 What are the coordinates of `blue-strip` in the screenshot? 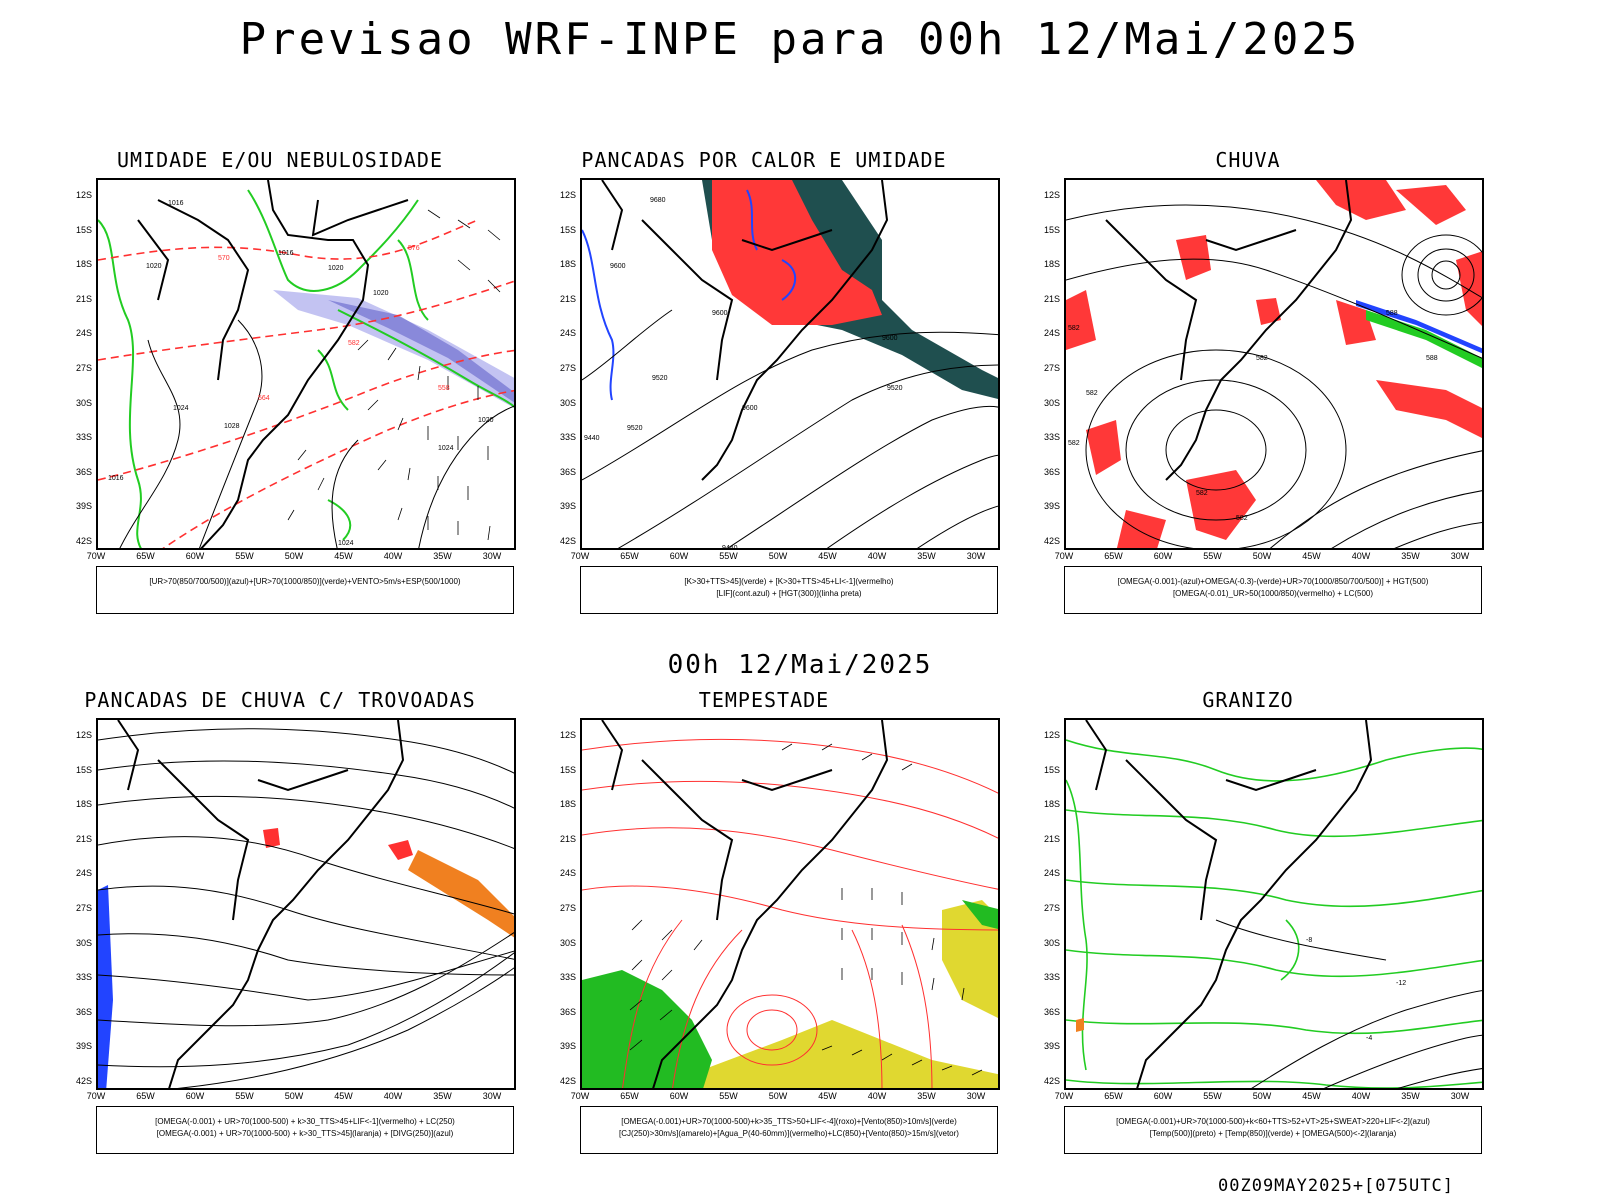 It's located at (105, 986).